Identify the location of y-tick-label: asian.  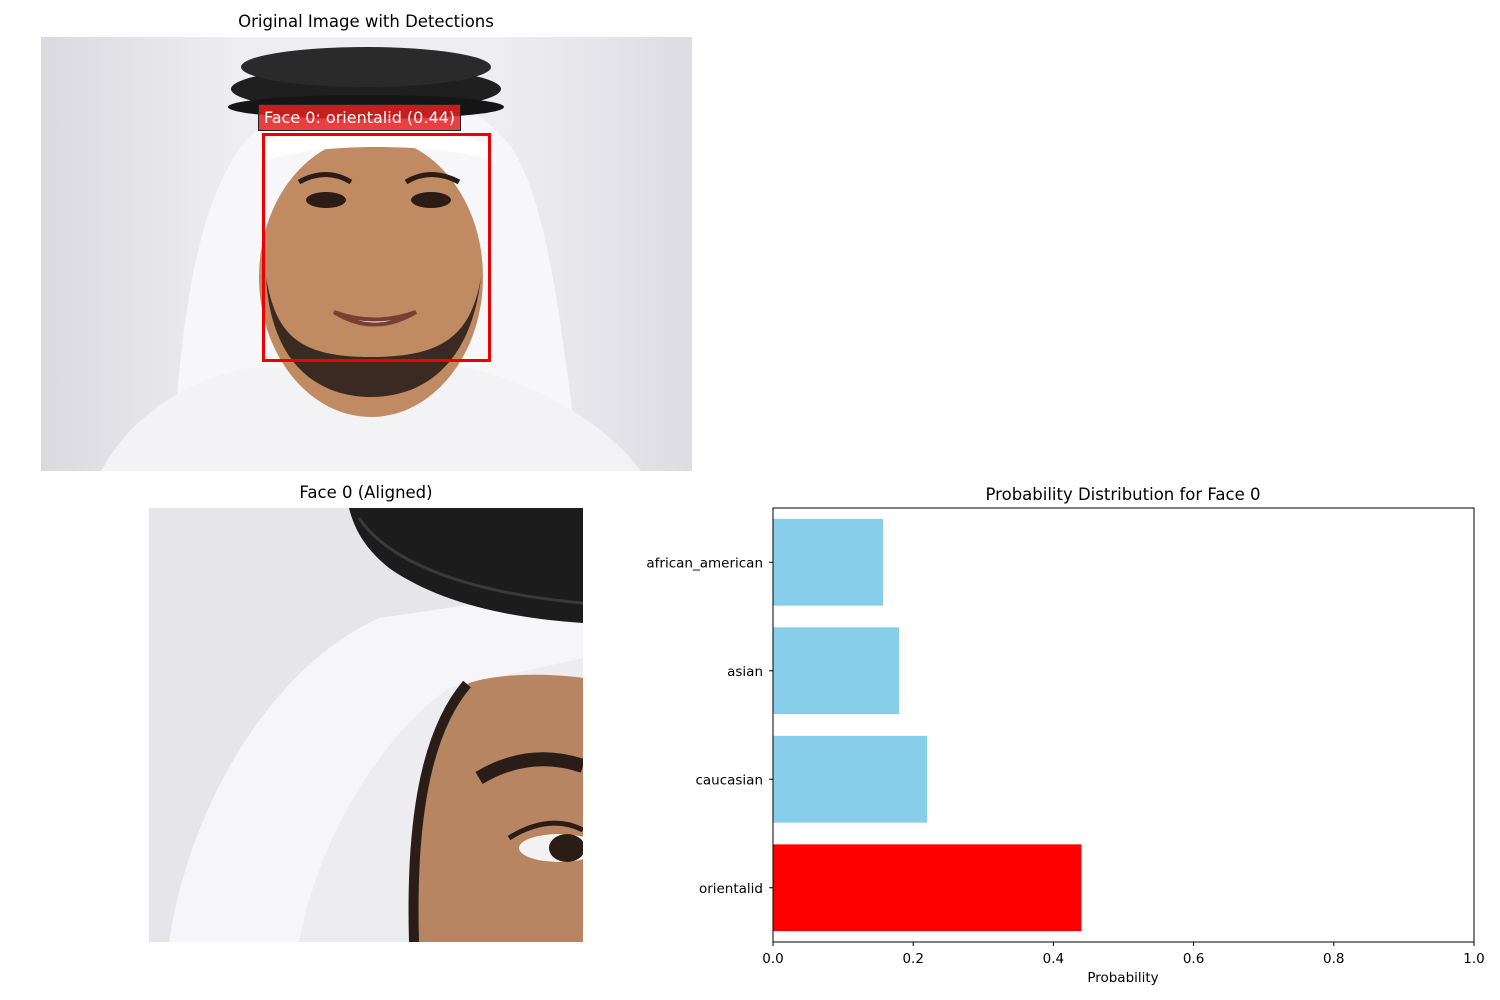
(745, 672).